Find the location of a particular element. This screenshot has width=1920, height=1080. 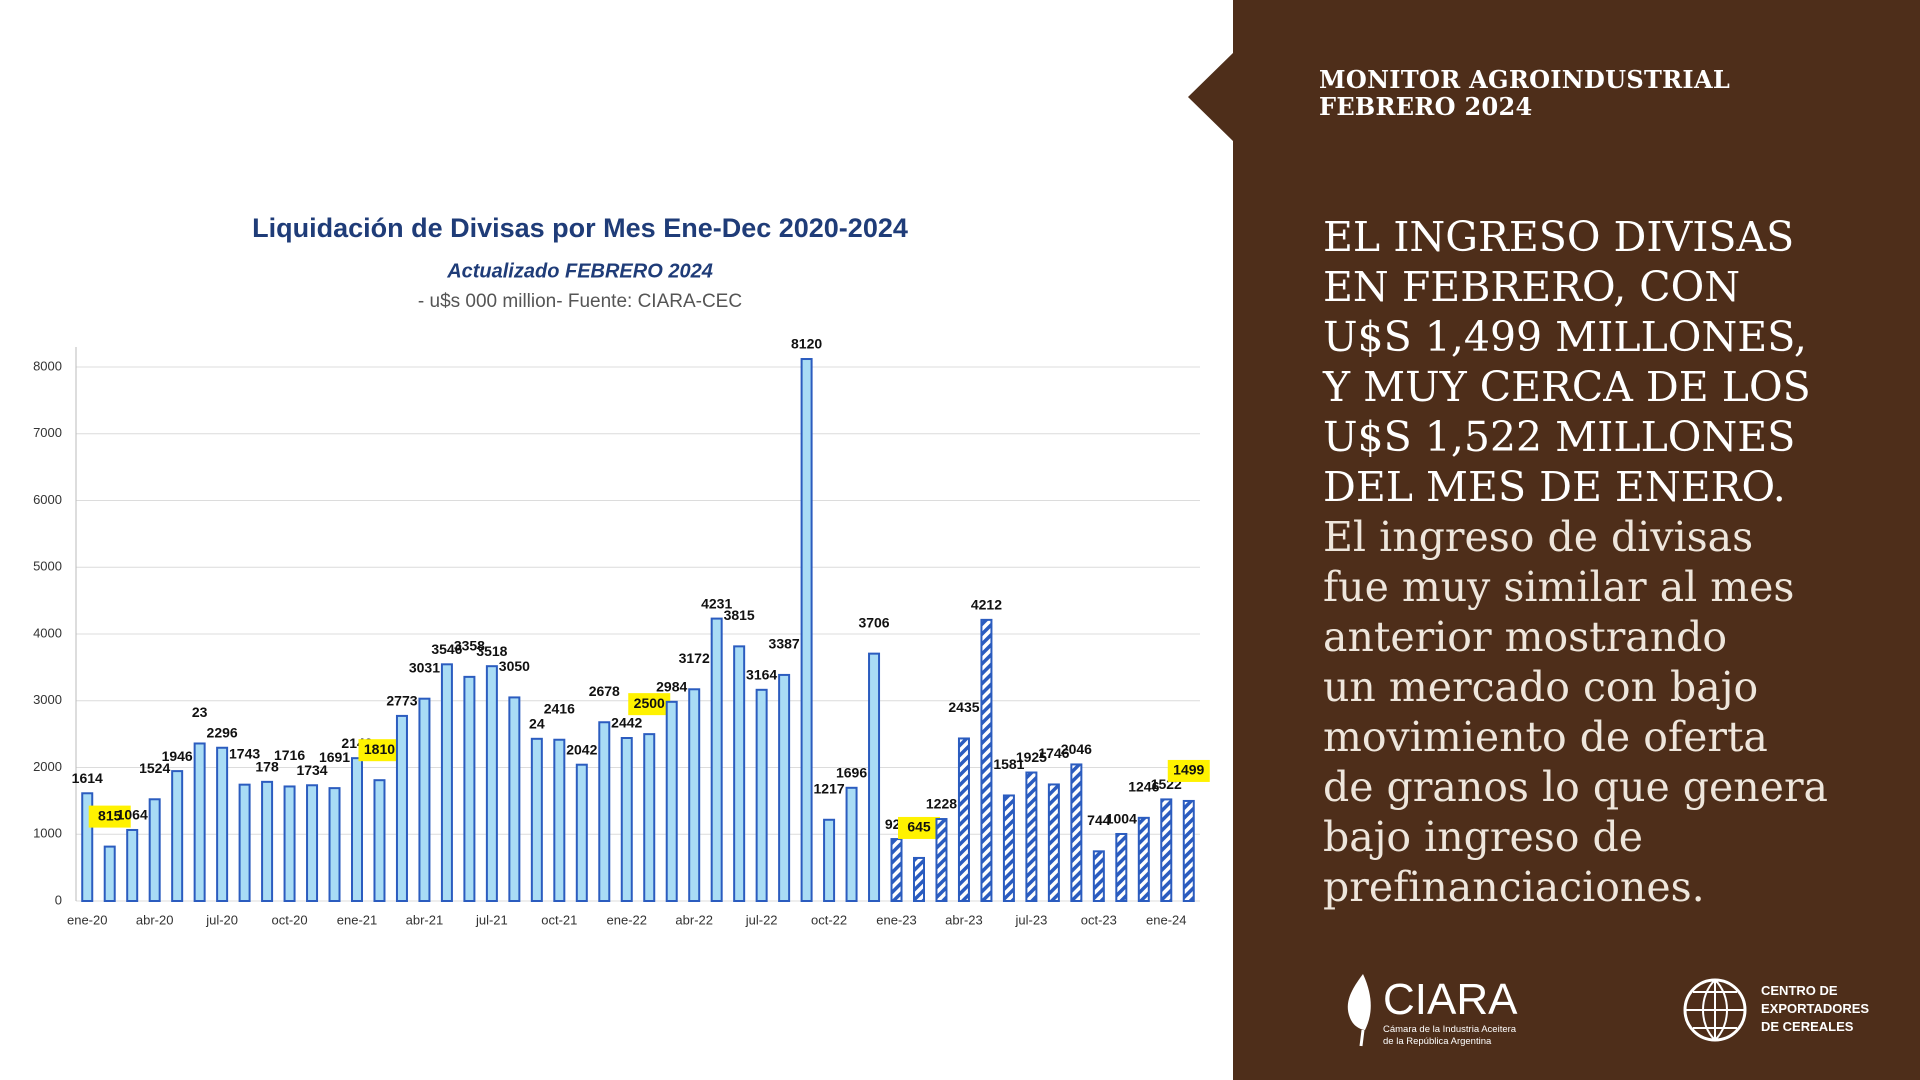

logo-cec: CENTRO DE EXPORTADORES DE CEREALES is located at coordinates (1776, 1010).